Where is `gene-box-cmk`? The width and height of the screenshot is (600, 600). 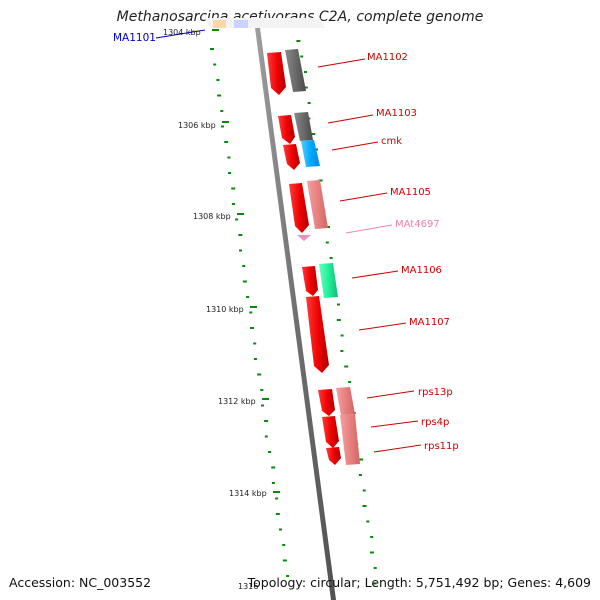 gene-box-cmk is located at coordinates (310, 153).